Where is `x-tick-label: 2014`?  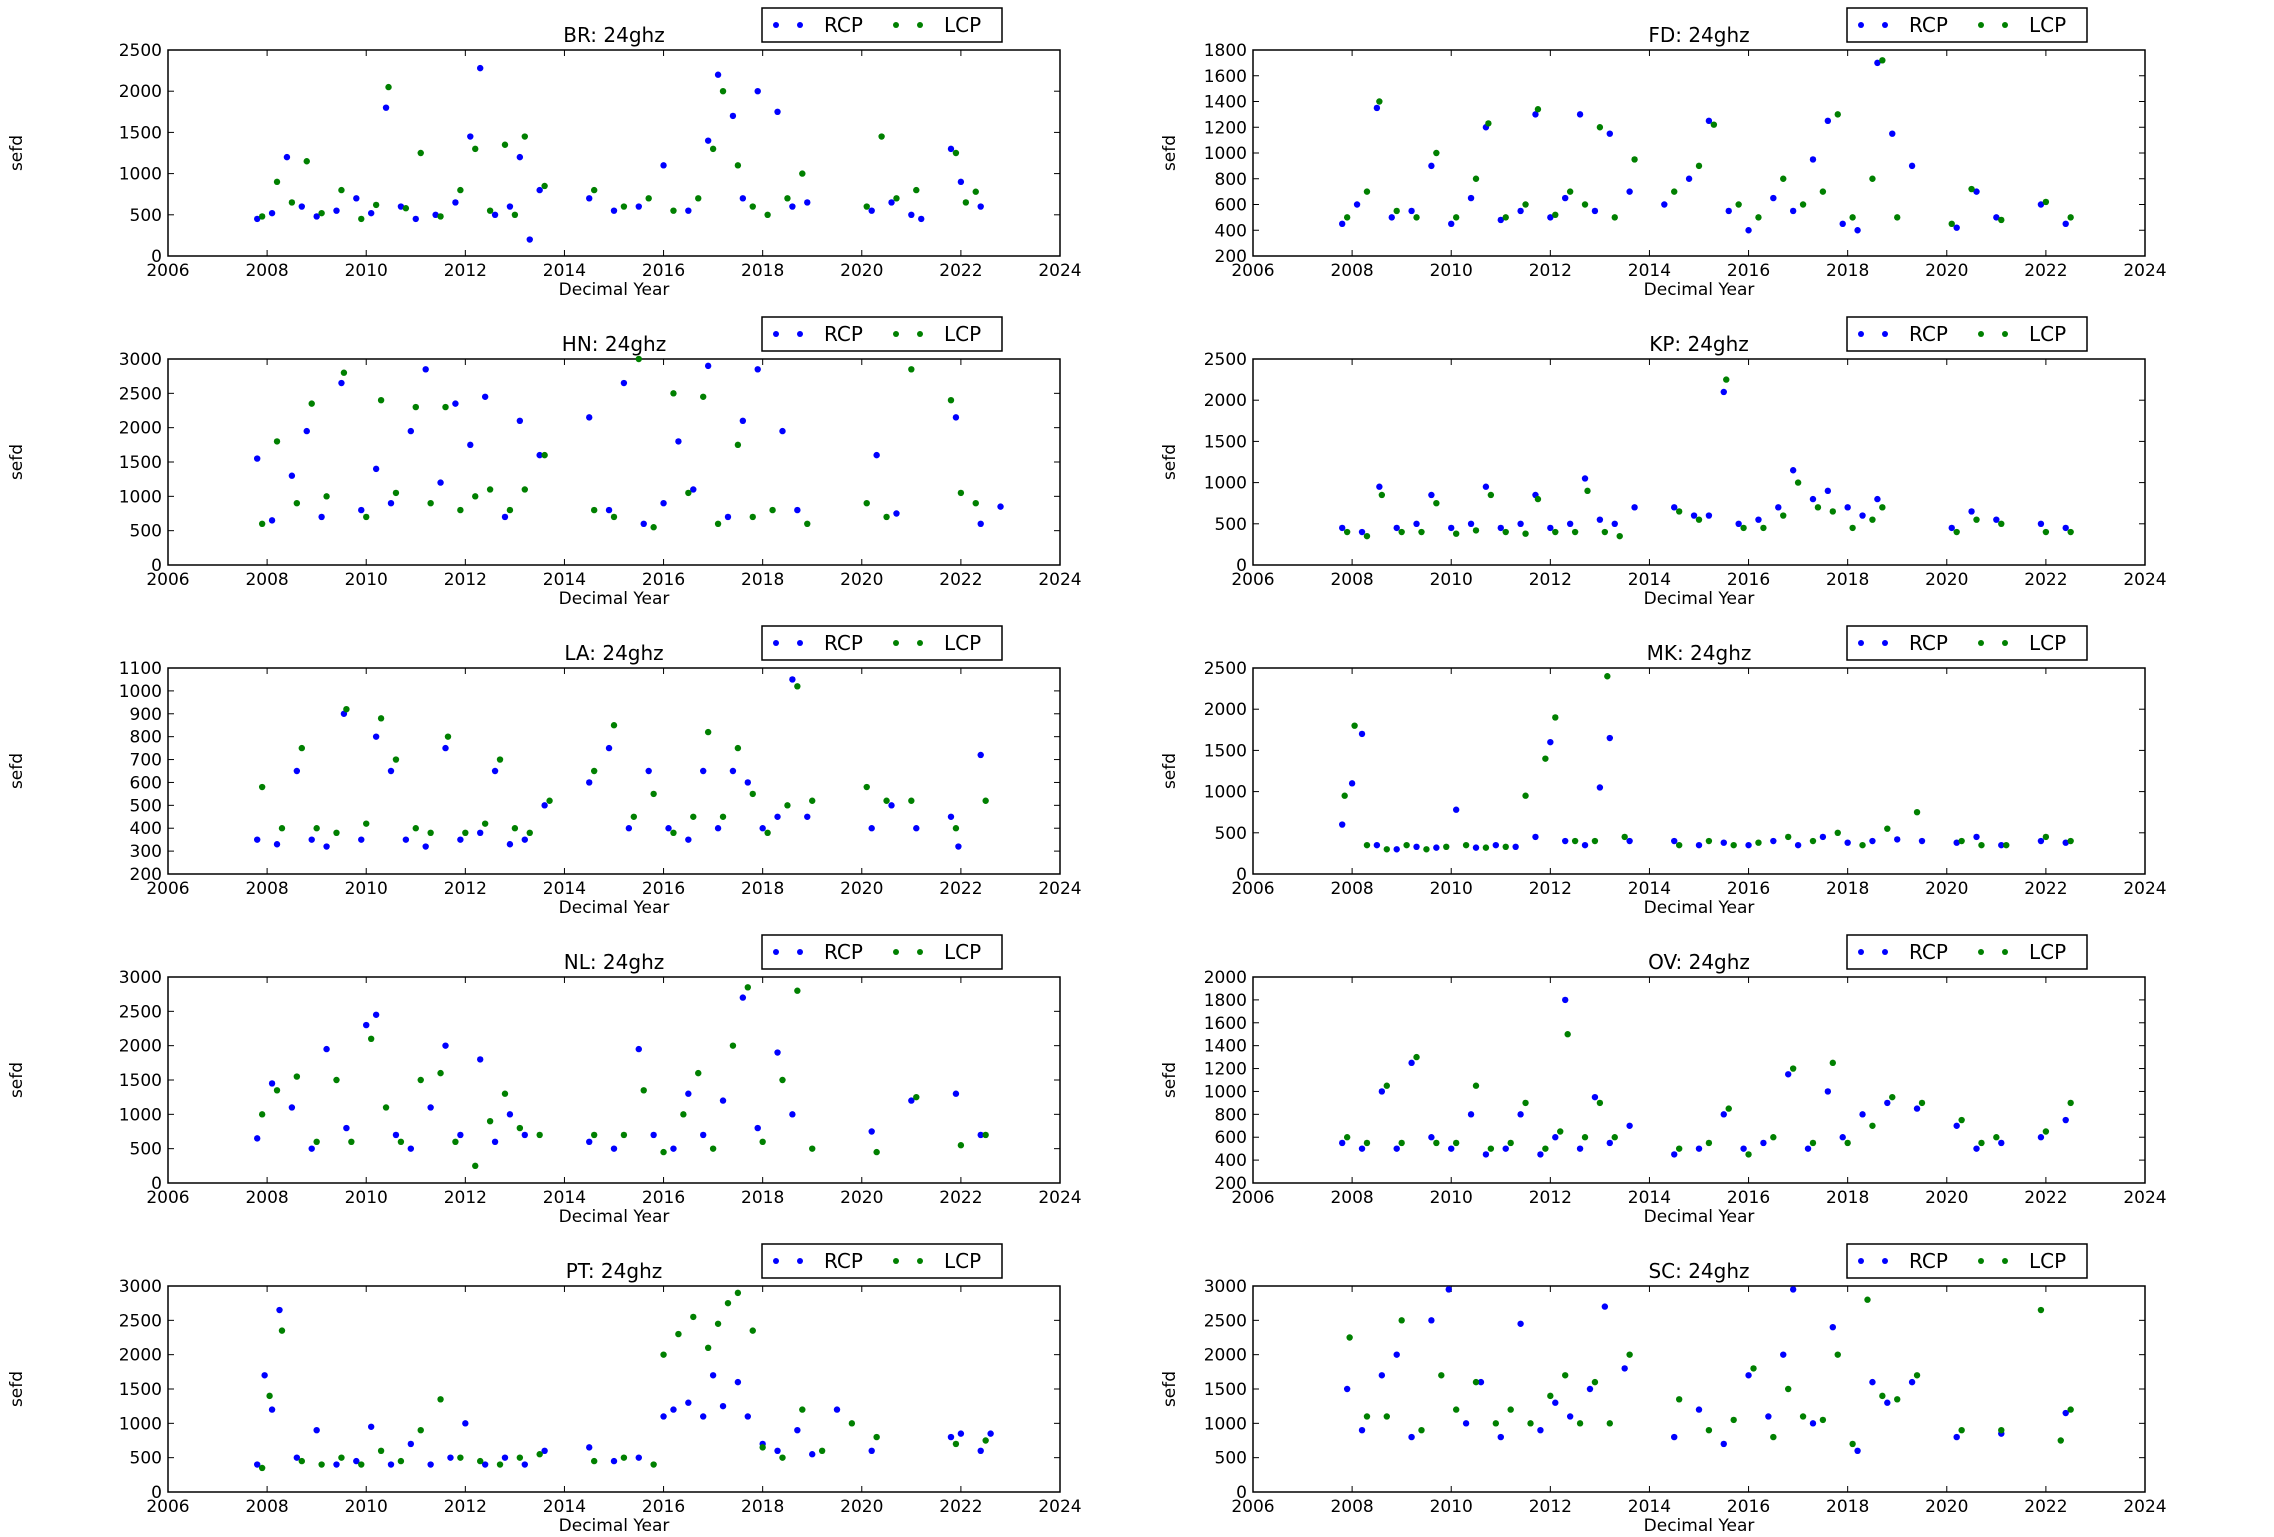
x-tick-label: 2014 is located at coordinates (564, 1507).